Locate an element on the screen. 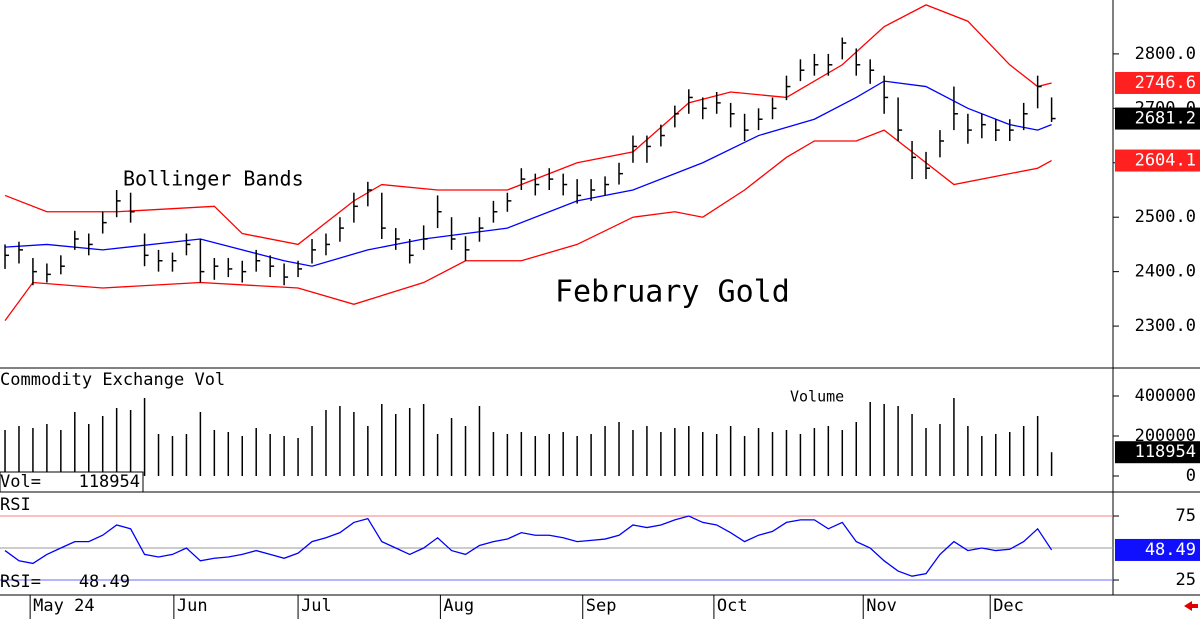 Image resolution: width=1200 pixels, height=619 pixels. value-box-label: 48.49 is located at coordinates (1170, 550).